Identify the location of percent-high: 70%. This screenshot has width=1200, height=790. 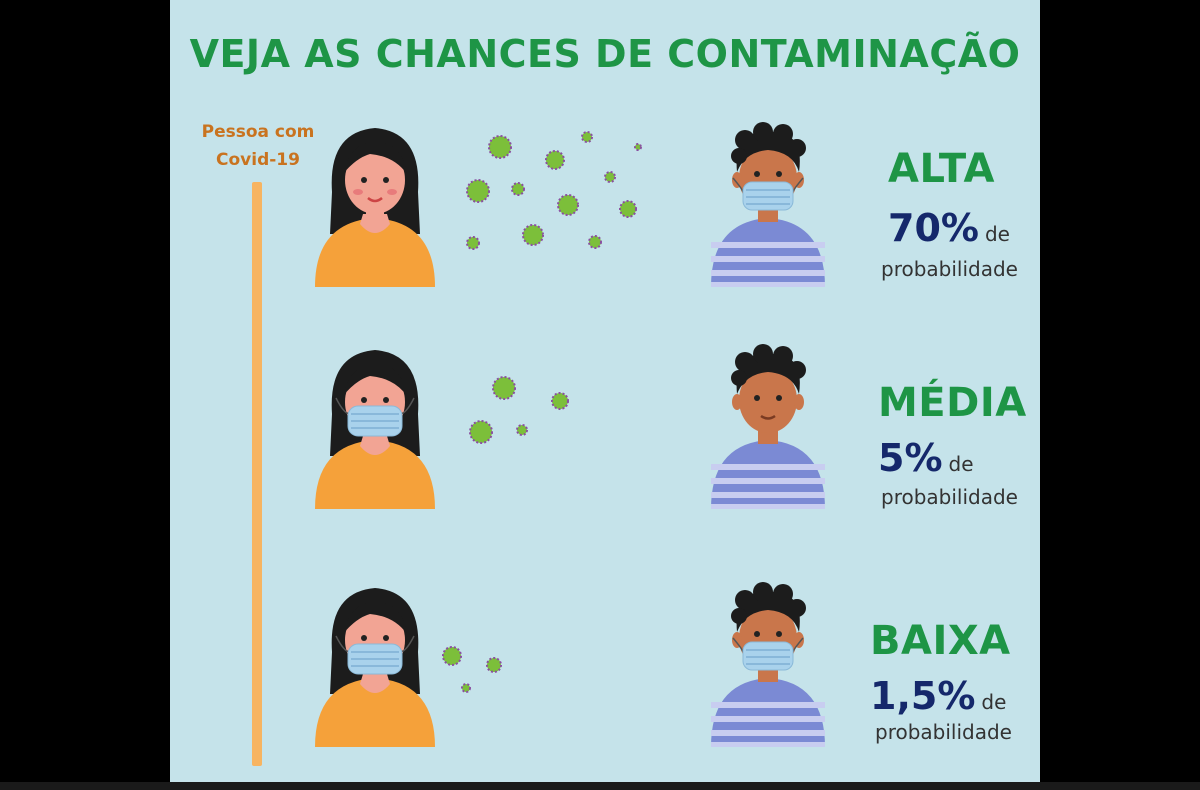
(933, 228).